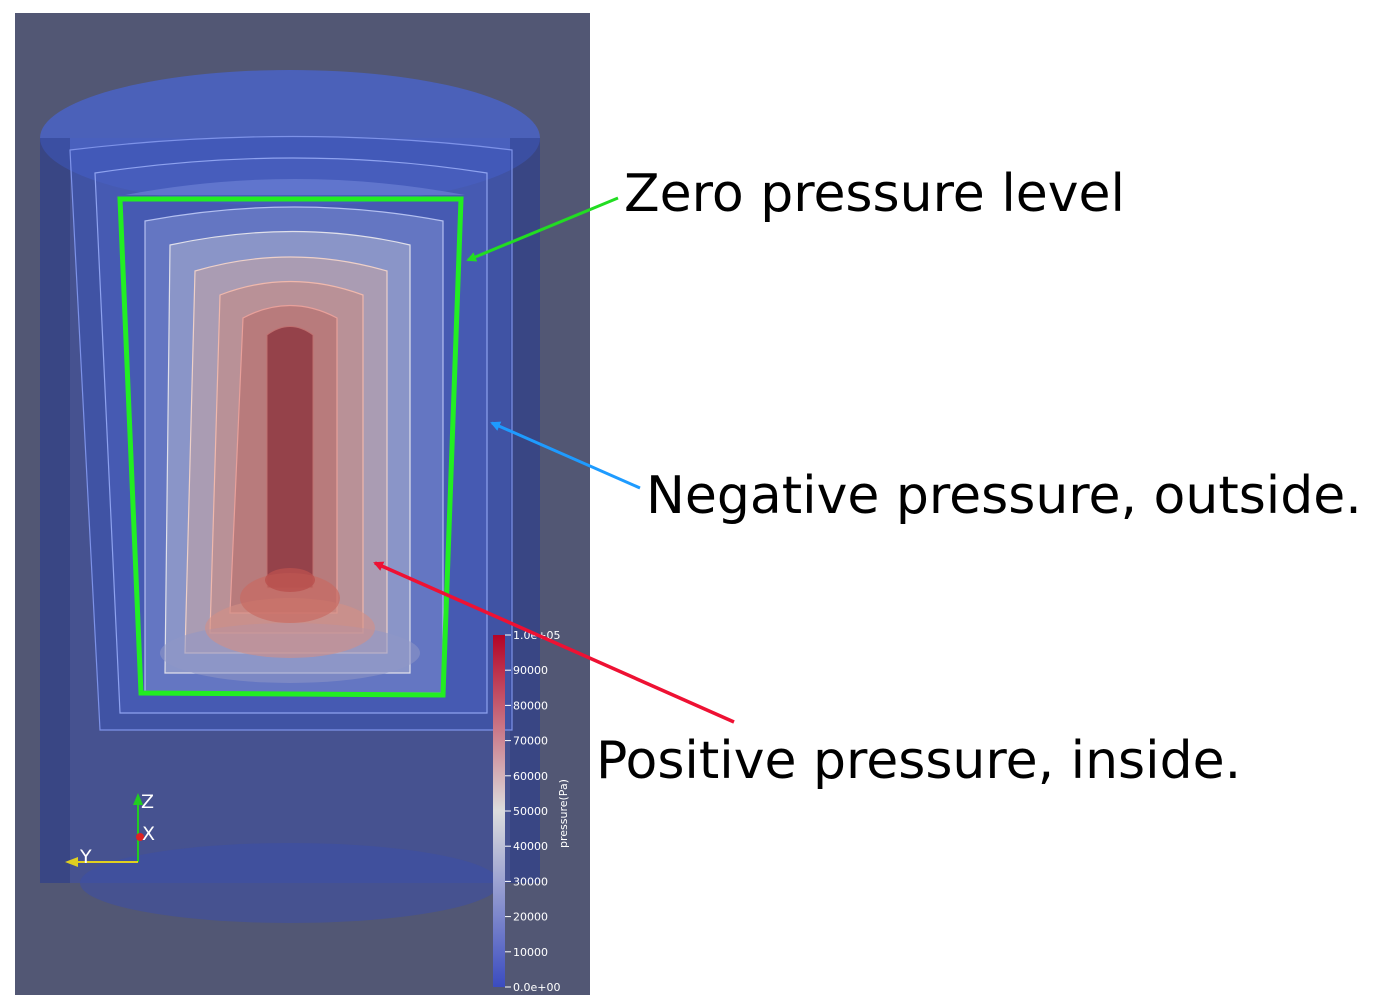 The height and width of the screenshot is (1007, 1398). Describe the element at coordinates (874, 194) in the screenshot. I see `label-zero-pressure: Zero pressure level` at that location.